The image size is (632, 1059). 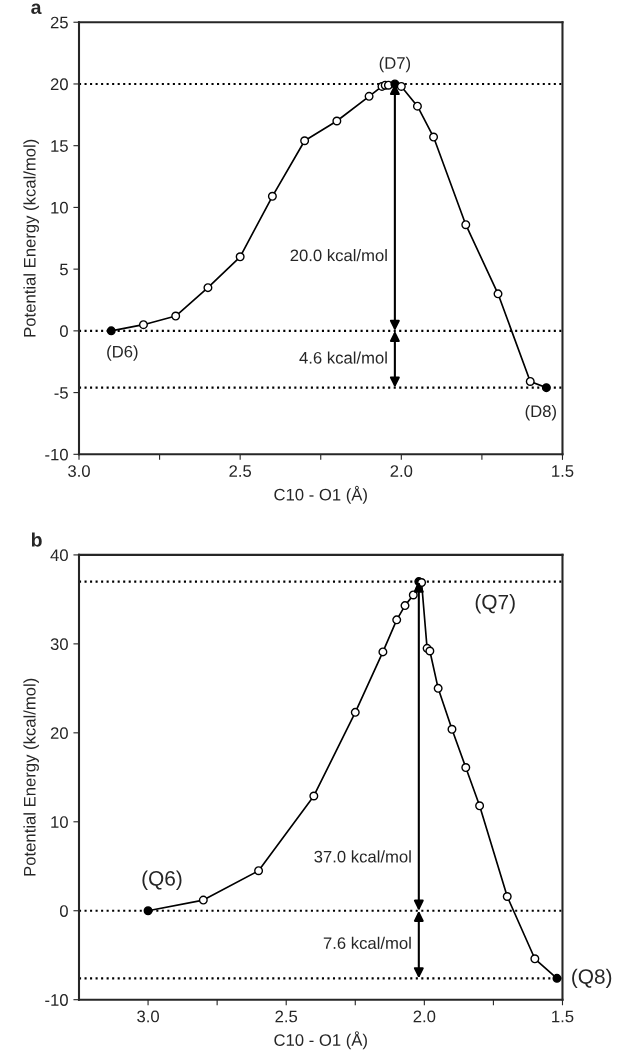 I want to click on y-tick-label: 5, so click(x=63, y=269).